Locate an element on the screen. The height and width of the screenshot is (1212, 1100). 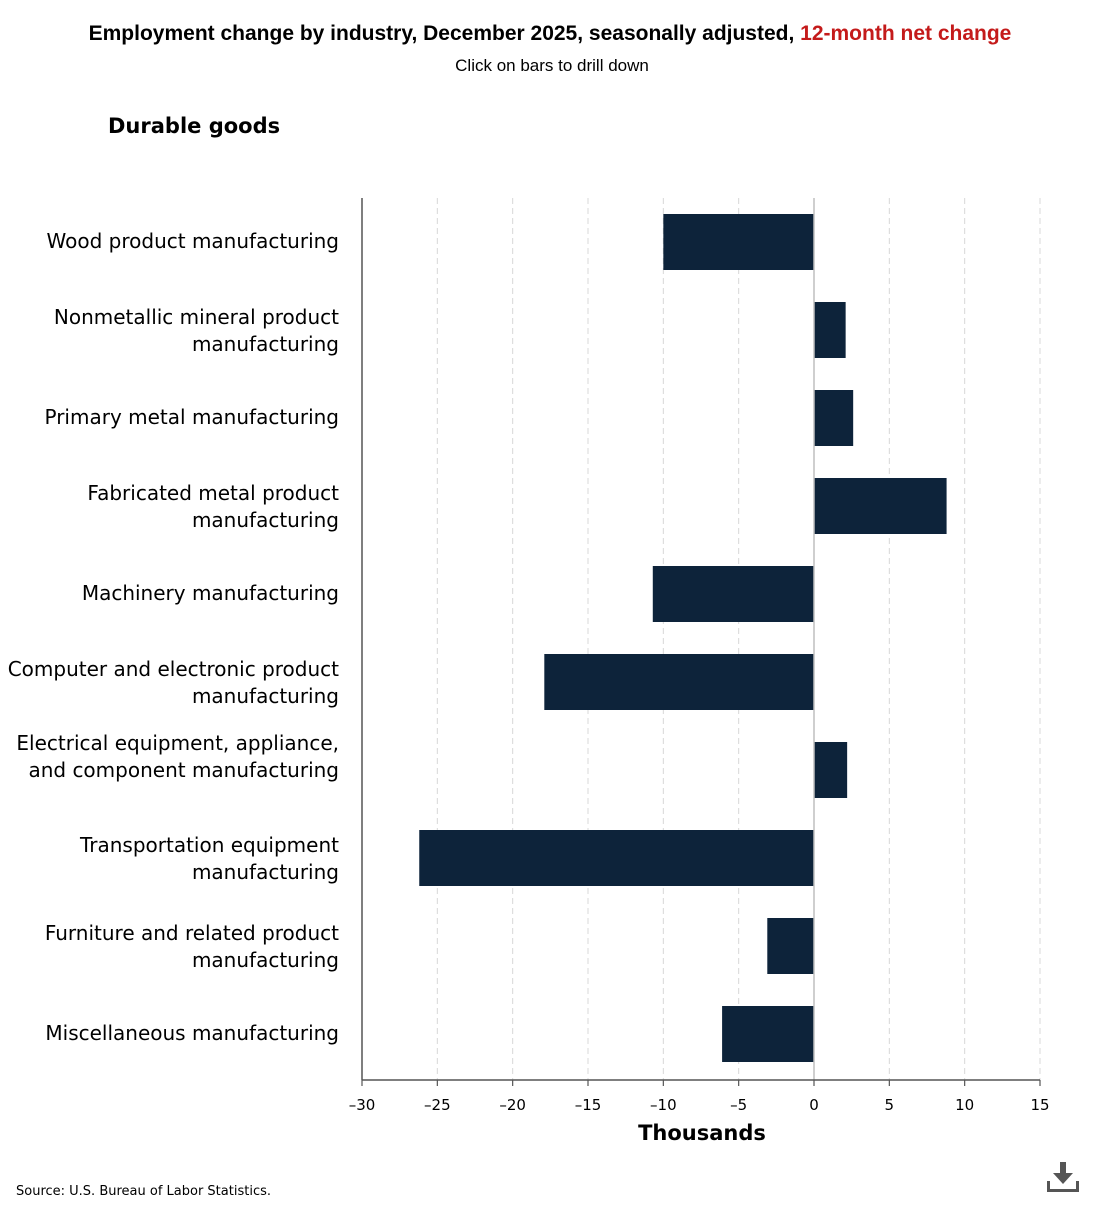
chart-subtitle-instruction: Click on bars to drill down is located at coordinates (552, 65).